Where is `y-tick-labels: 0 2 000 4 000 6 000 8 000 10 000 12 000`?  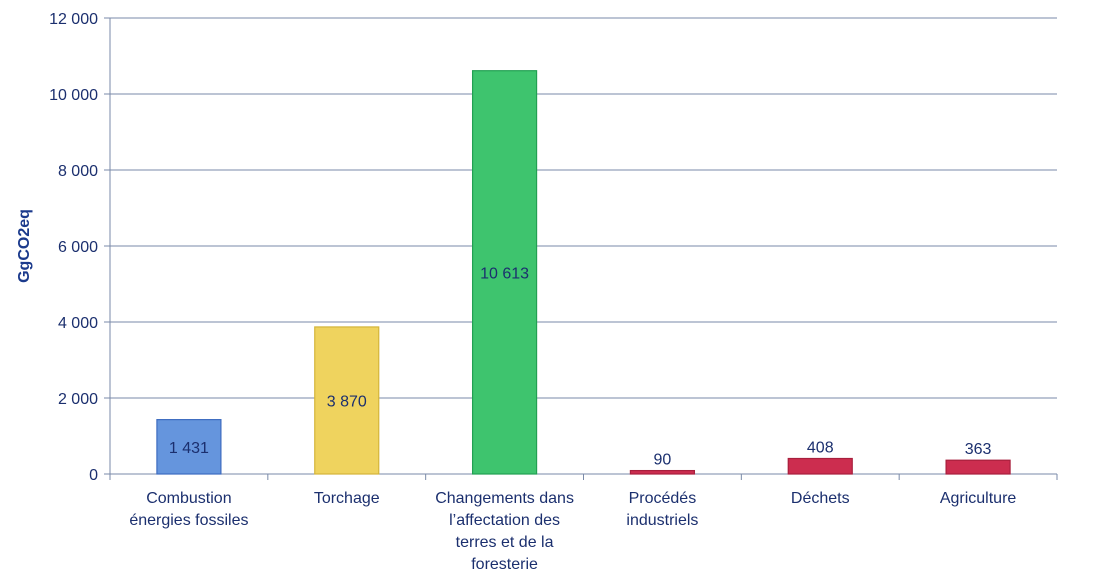 y-tick-labels: 0 2 000 4 000 6 000 8 000 10 000 12 000 is located at coordinates (73, 247).